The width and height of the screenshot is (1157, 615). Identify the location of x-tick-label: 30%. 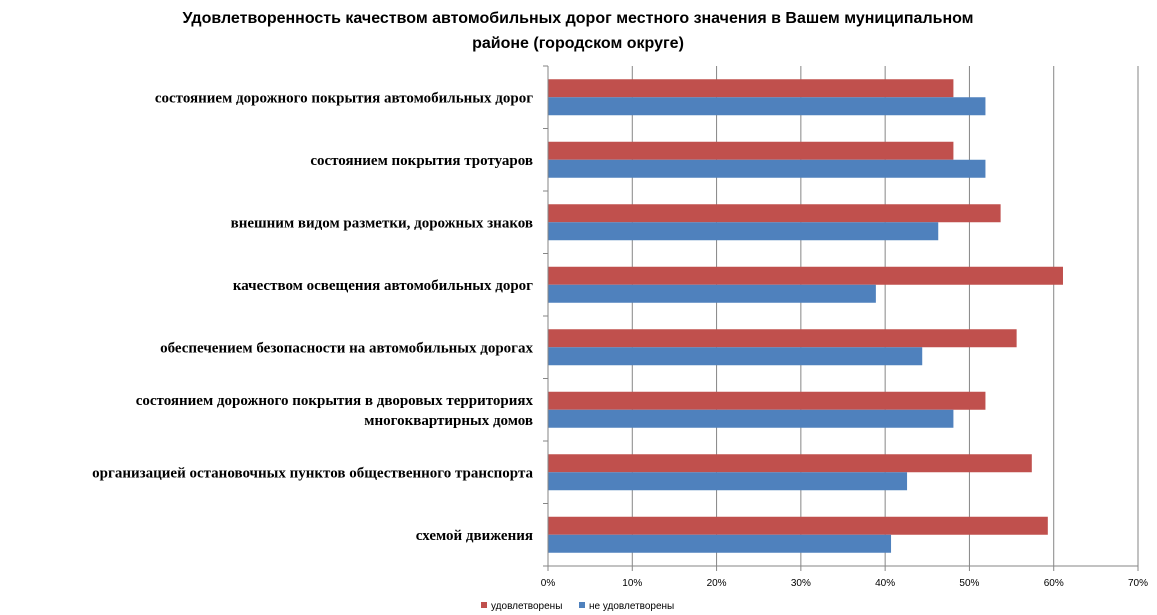
(801, 583).